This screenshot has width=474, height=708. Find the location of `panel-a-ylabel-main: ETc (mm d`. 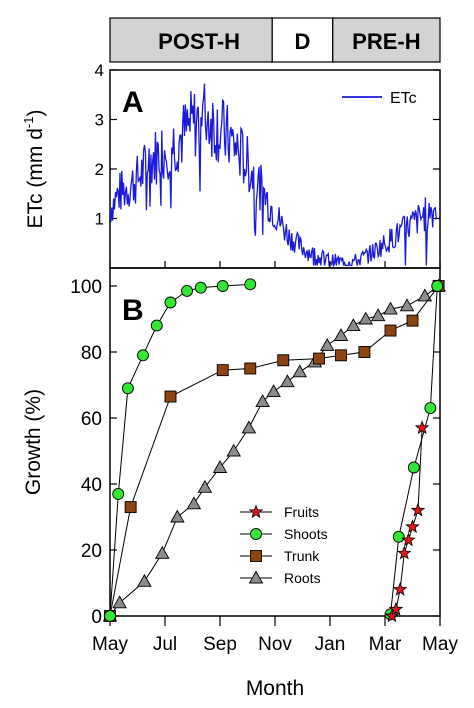

panel-a-ylabel-main: ETc (mm d is located at coordinates (35, 178).